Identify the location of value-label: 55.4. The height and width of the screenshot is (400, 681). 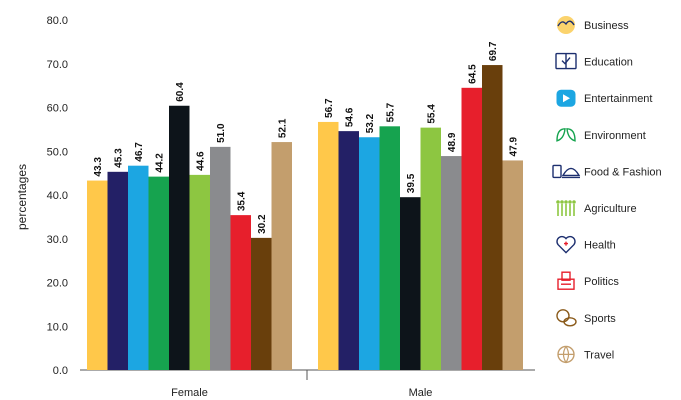
(431, 114).